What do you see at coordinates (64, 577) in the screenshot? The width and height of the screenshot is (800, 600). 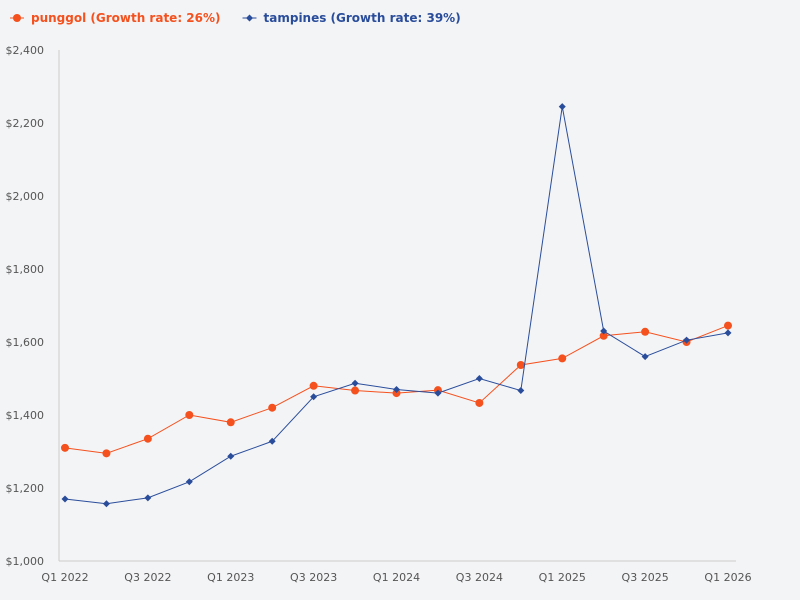 I see `x-tick-label-0: Q1 2022` at bounding box center [64, 577].